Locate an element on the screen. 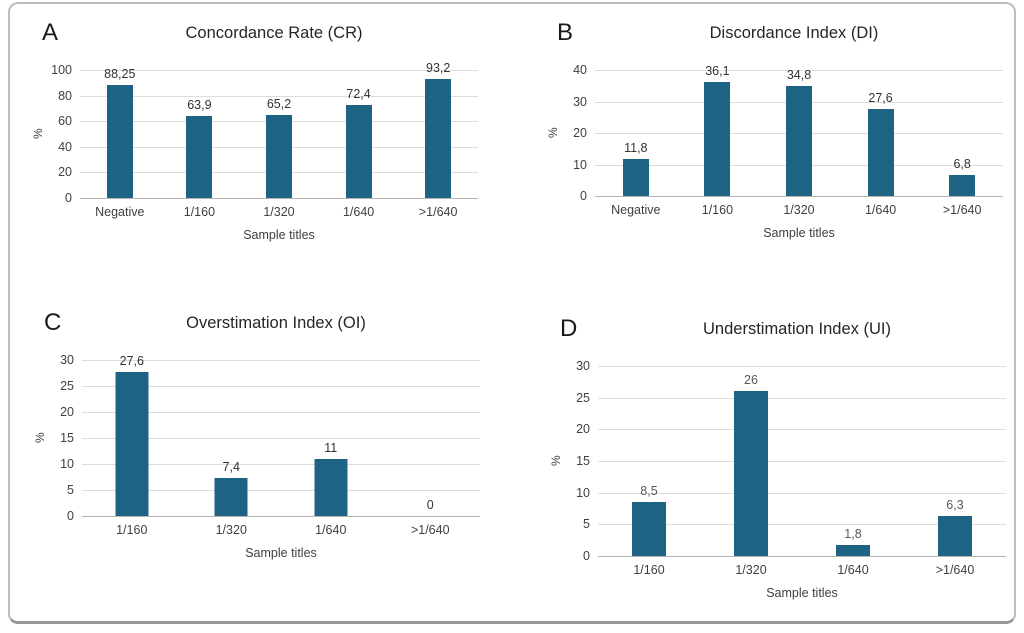 The height and width of the screenshot is (633, 1024). bar-column: 6,3 is located at coordinates (955, 461).